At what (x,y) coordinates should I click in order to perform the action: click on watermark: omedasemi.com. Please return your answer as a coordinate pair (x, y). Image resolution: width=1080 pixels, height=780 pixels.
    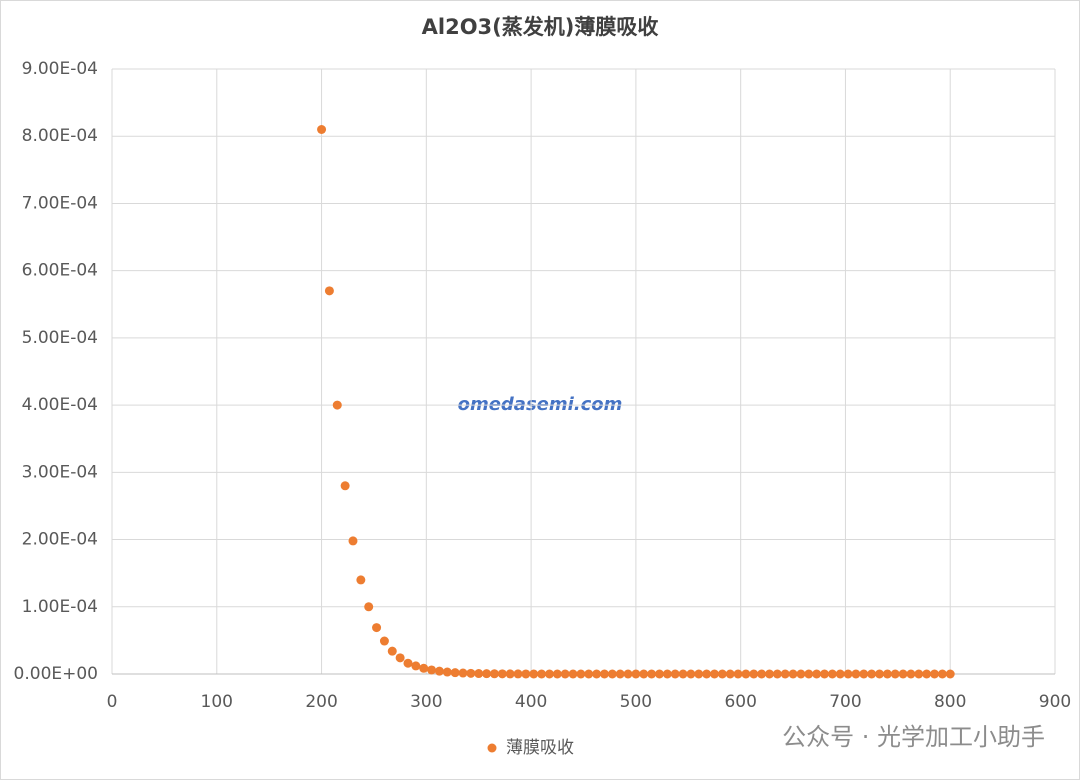
    Looking at the image, I should click on (540, 404).